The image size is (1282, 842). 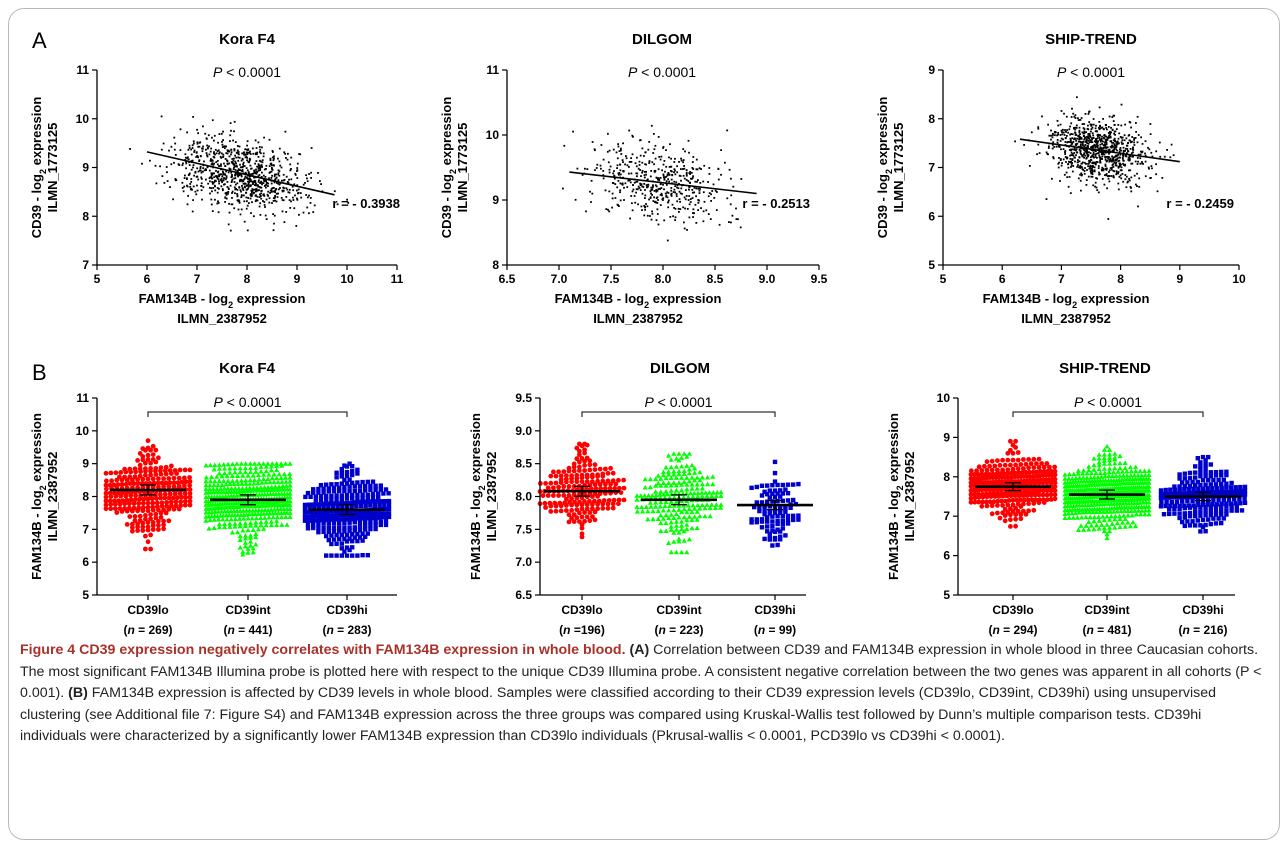 What do you see at coordinates (462, 168) in the screenshot?
I see `y-axis-probe-label: ILMN_1773125` at bounding box center [462, 168].